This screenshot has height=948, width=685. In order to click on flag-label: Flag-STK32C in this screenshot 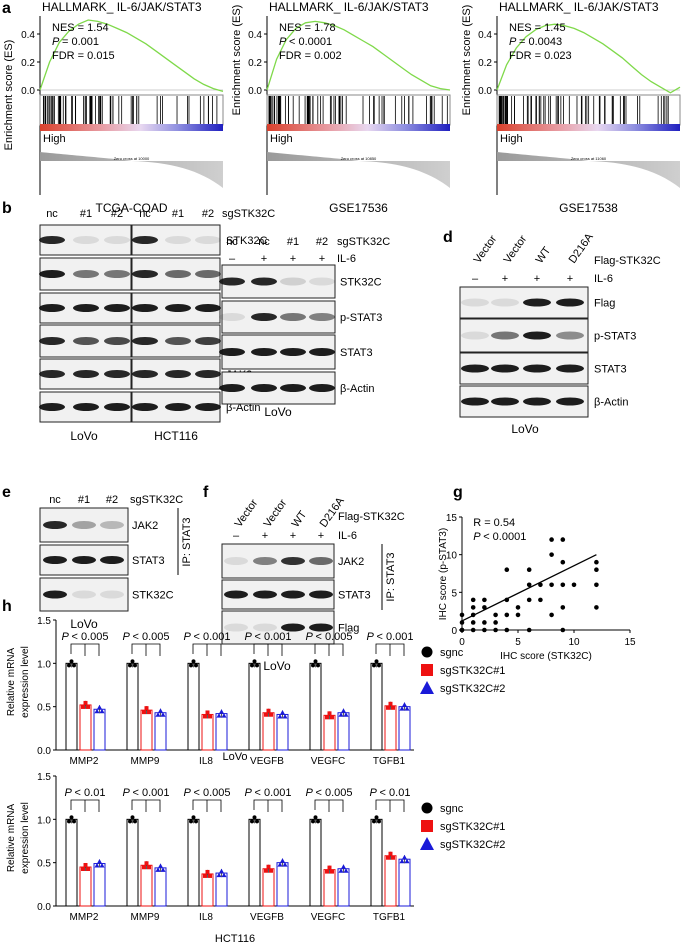, I will do `click(371, 517)`.